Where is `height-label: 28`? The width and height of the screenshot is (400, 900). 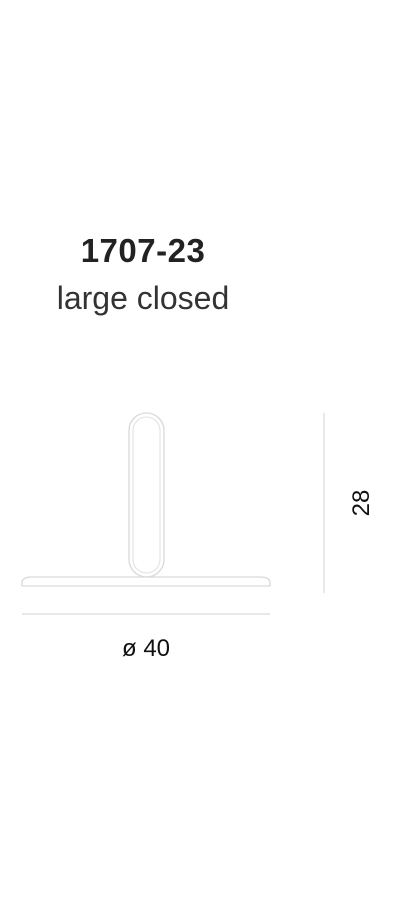 height-label: 28 is located at coordinates (361, 503).